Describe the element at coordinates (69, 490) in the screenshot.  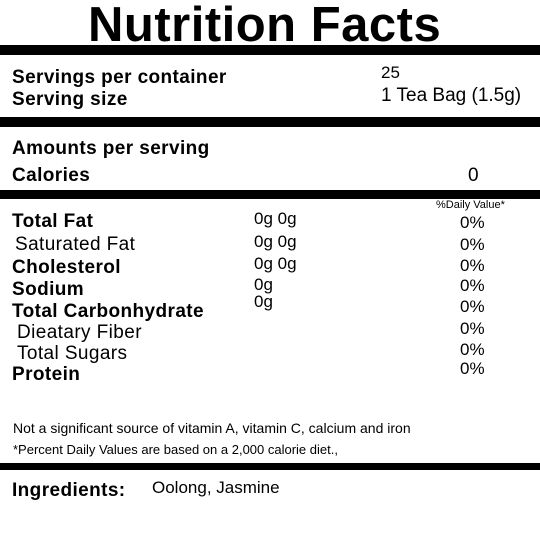
I see `ingredients-label: Ingredients:` at that location.